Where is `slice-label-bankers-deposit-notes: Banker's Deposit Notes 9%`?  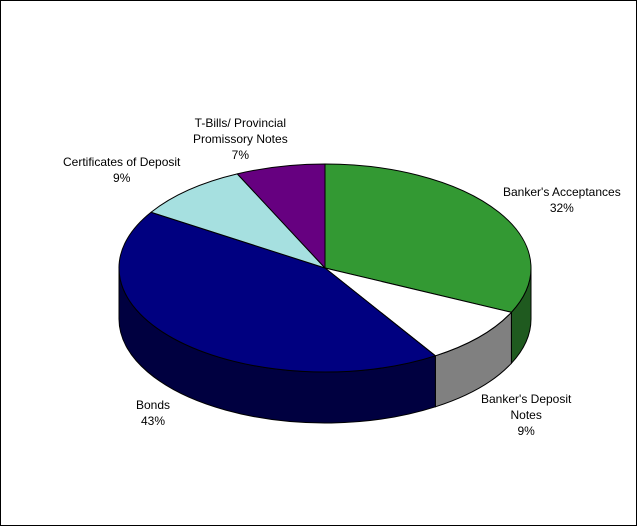
slice-label-bankers-deposit-notes: Banker's Deposit Notes 9% is located at coordinates (526, 415).